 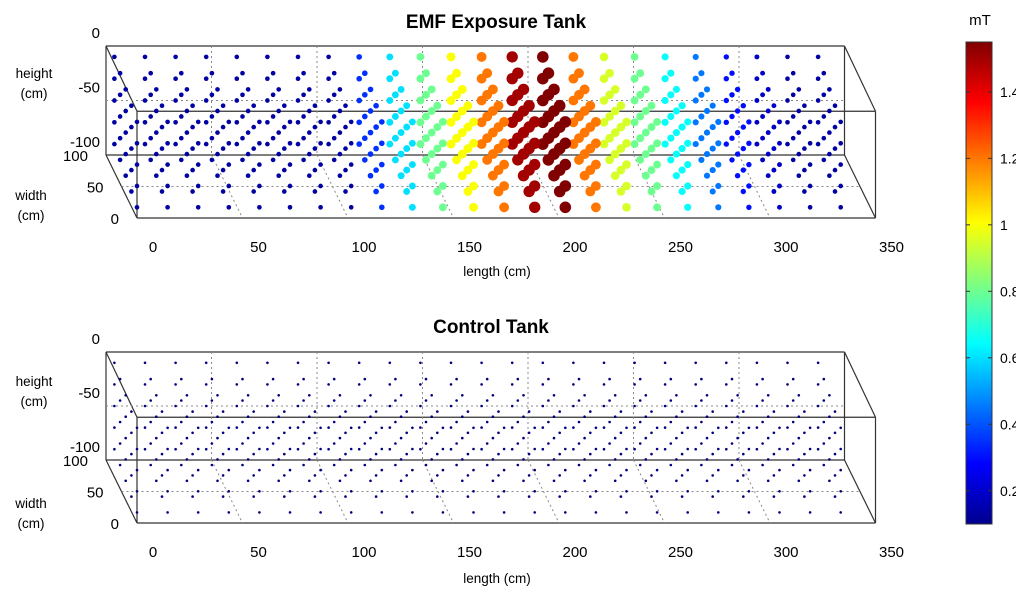 I want to click on y-tick-label: 50, so click(x=95, y=493).